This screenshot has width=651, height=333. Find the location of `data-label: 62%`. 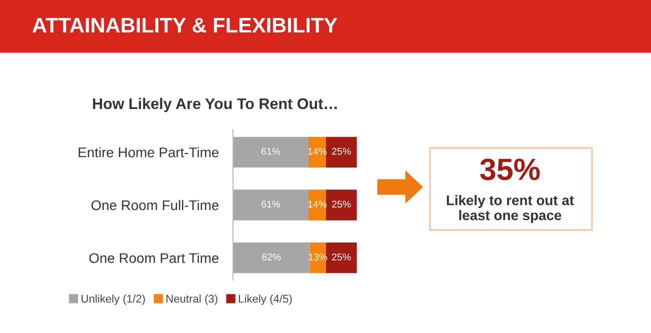

data-label: 62% is located at coordinates (271, 257).